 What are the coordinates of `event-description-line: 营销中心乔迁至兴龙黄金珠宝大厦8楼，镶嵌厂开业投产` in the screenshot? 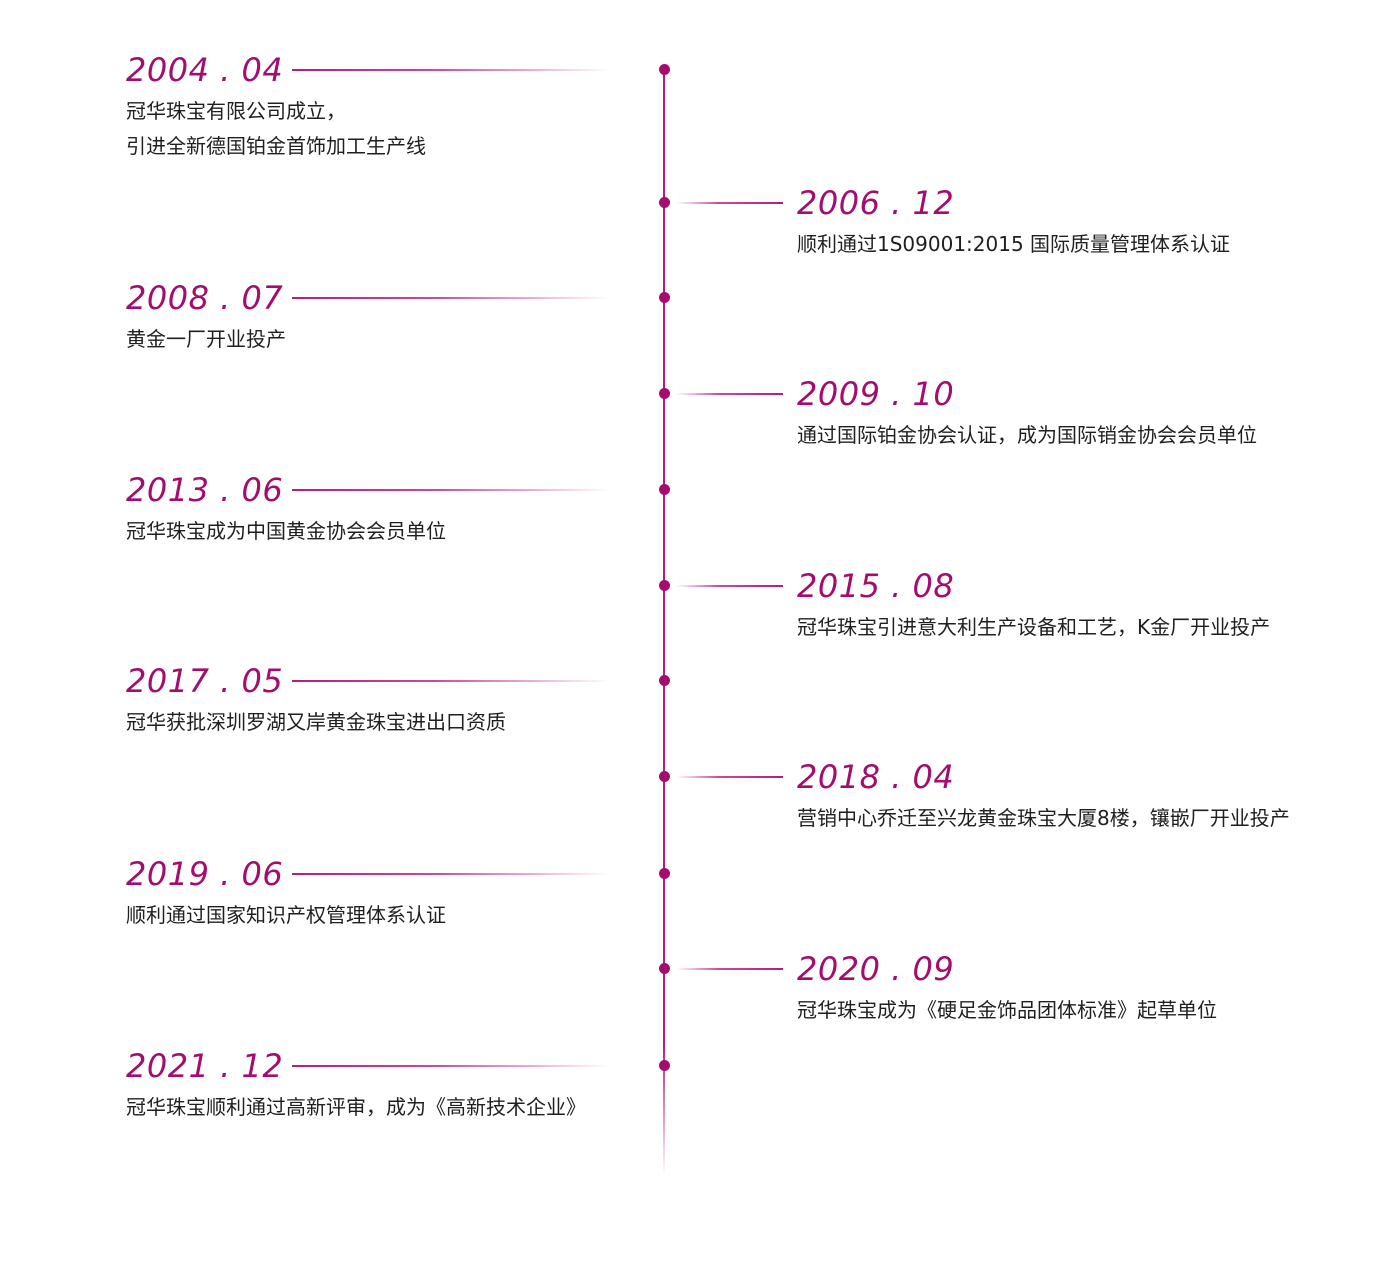 It's located at (1043, 818).